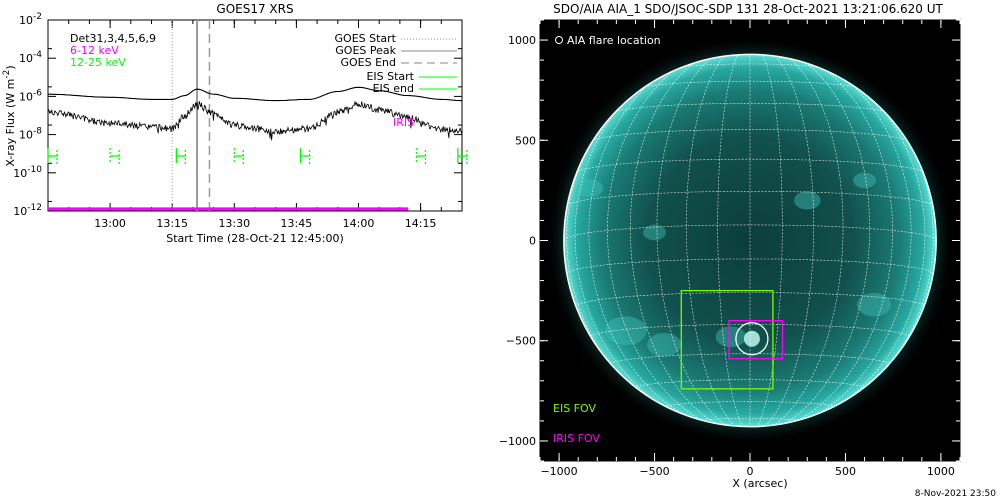  I want to click on flare-brightening, so click(751, 338).